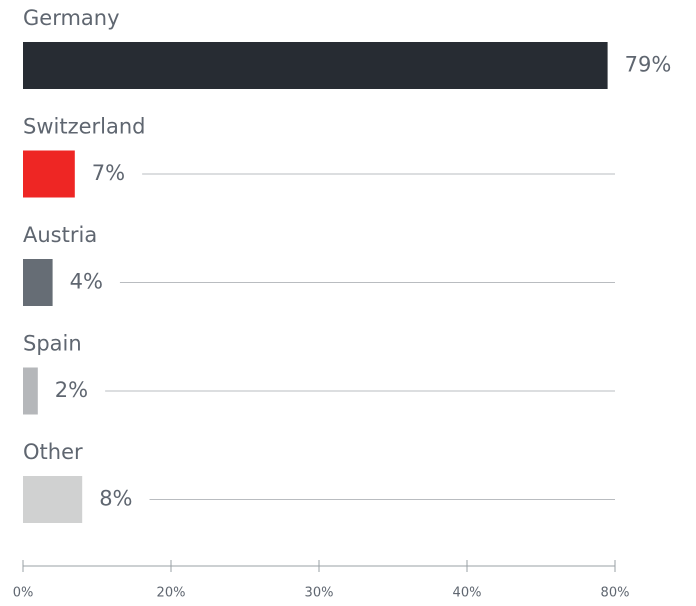  Describe the element at coordinates (23, 593) in the screenshot. I see `x-tick-label: 0%` at that location.